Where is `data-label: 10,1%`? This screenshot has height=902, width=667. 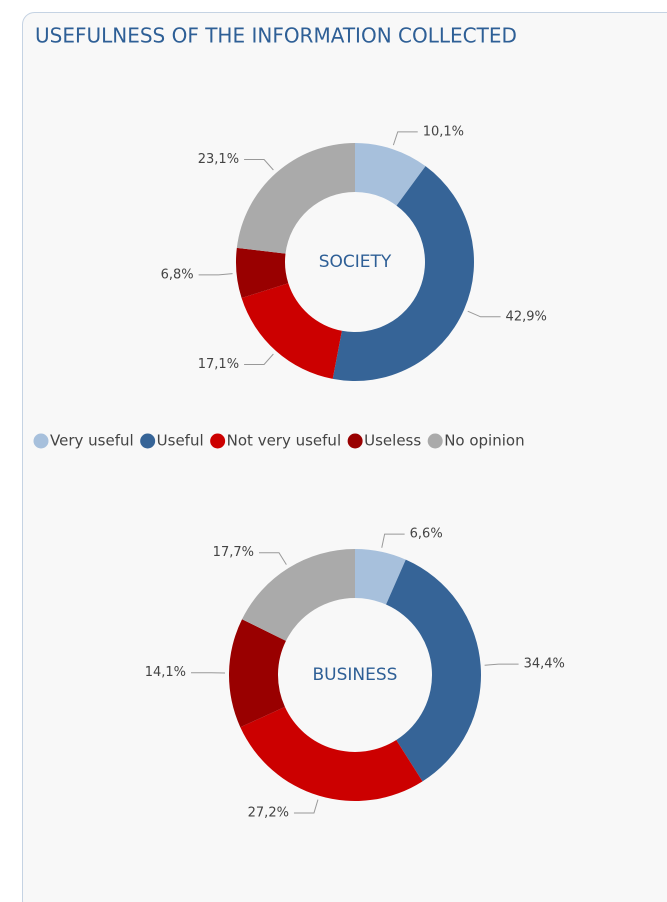
data-label: 10,1% is located at coordinates (443, 131).